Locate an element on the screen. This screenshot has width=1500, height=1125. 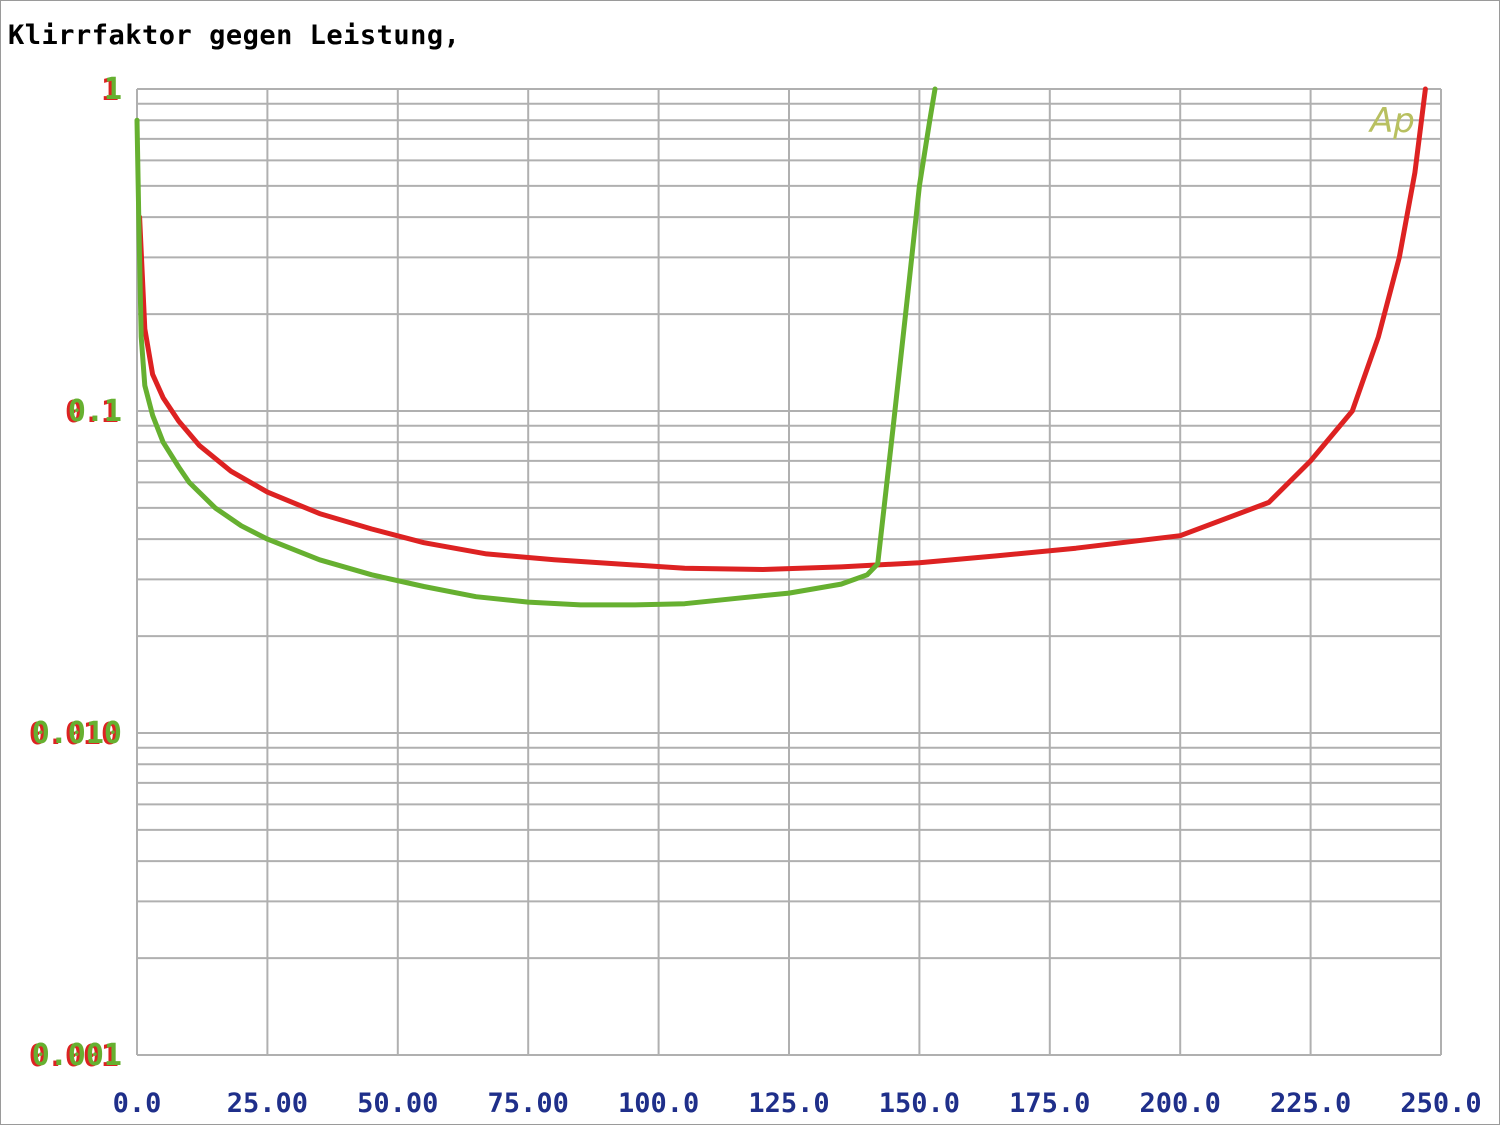
x-tick-label: 0.0 is located at coordinates (137, 1103).